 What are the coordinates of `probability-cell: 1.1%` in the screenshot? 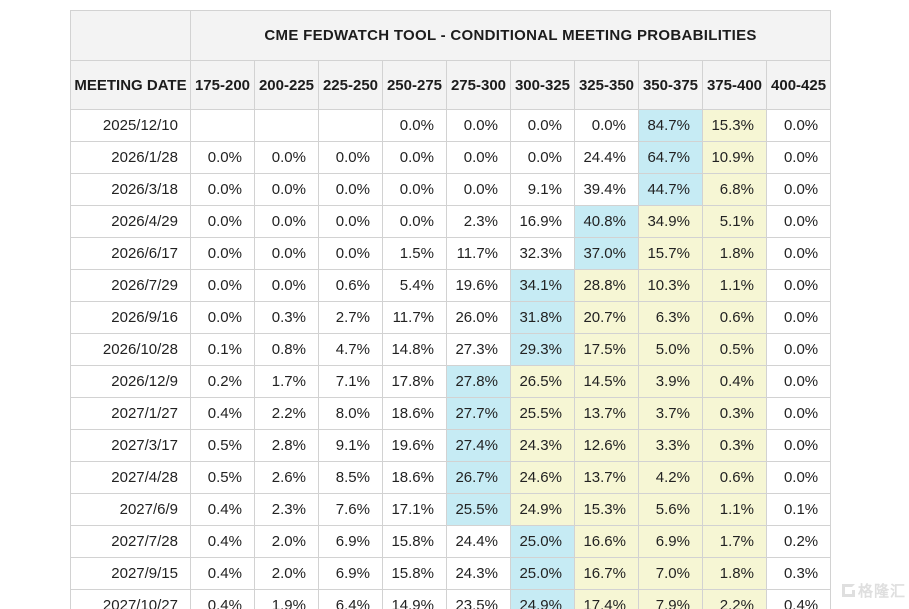 It's located at (734, 509).